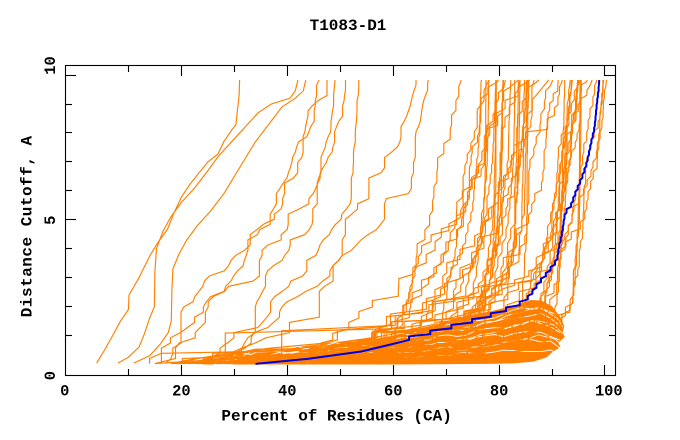  What do you see at coordinates (287, 391) in the screenshot?
I see `svg-text: 40` at bounding box center [287, 391].